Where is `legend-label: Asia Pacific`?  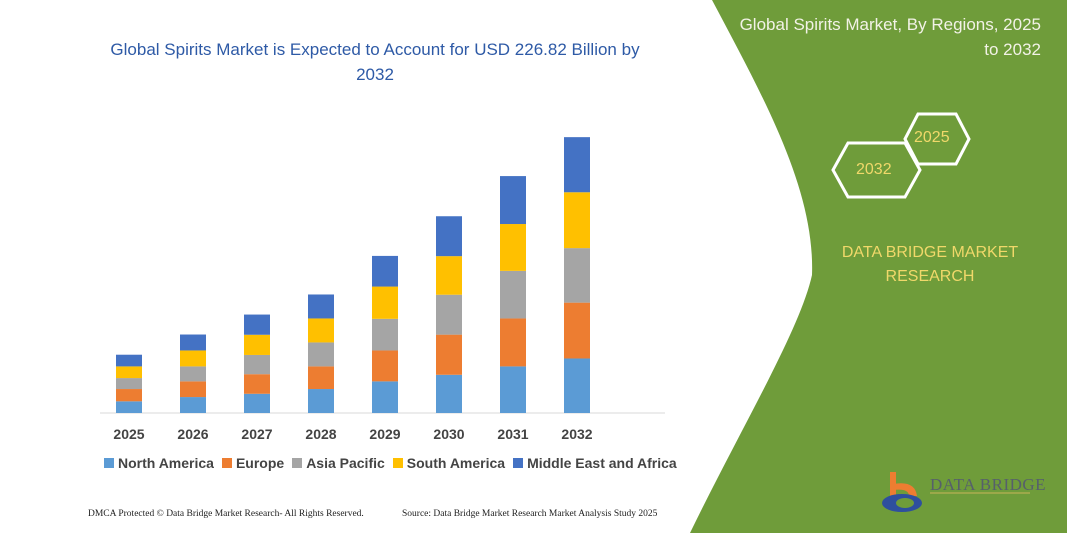
legend-label: Asia Pacific is located at coordinates (345, 463).